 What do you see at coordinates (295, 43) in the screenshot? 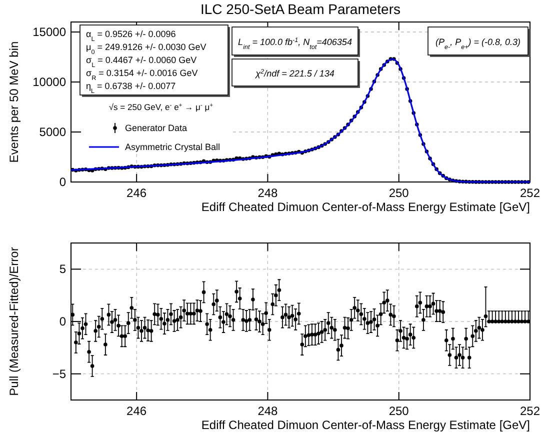
I see `annotation: L$_{int}$ = 100.0 fb$^{-1}$, N$_{tot}$=406354` at bounding box center [295, 43].